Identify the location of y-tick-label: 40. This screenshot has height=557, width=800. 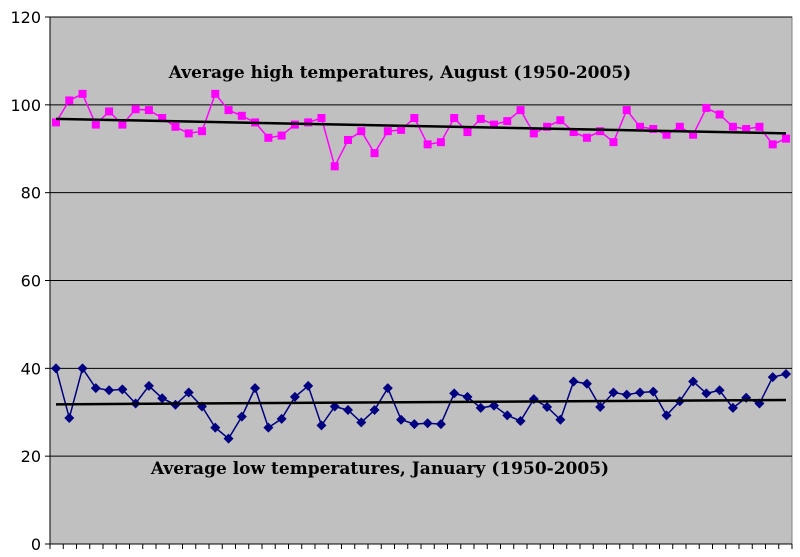
(31, 368).